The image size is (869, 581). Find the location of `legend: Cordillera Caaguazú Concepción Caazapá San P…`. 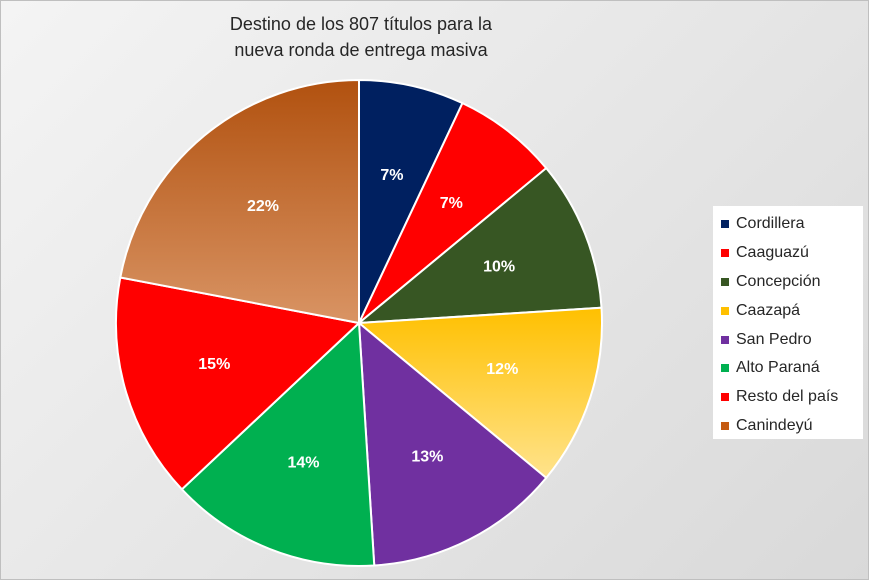

legend: Cordillera Caaguazú Concepción Caazapá San P… is located at coordinates (788, 322).